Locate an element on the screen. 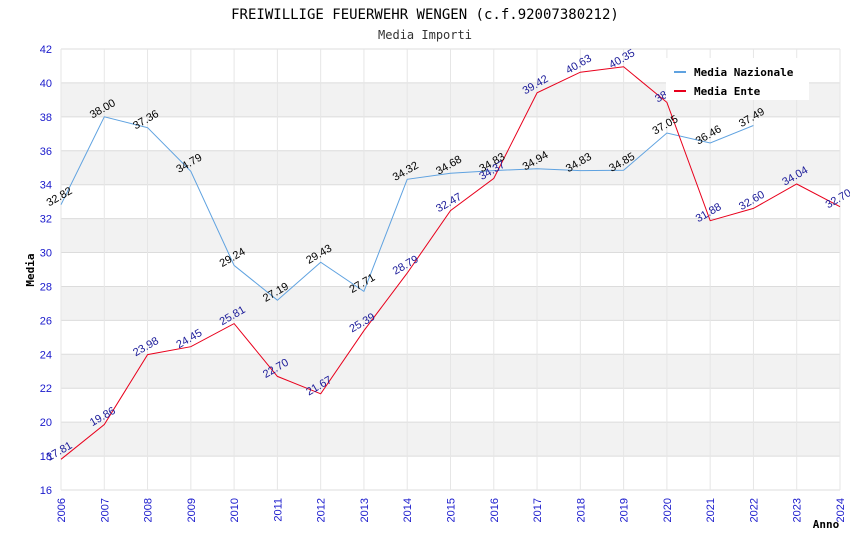 Image resolution: width=850 pixels, height=550 pixels. x-tick-label: 2008 is located at coordinates (149, 510).